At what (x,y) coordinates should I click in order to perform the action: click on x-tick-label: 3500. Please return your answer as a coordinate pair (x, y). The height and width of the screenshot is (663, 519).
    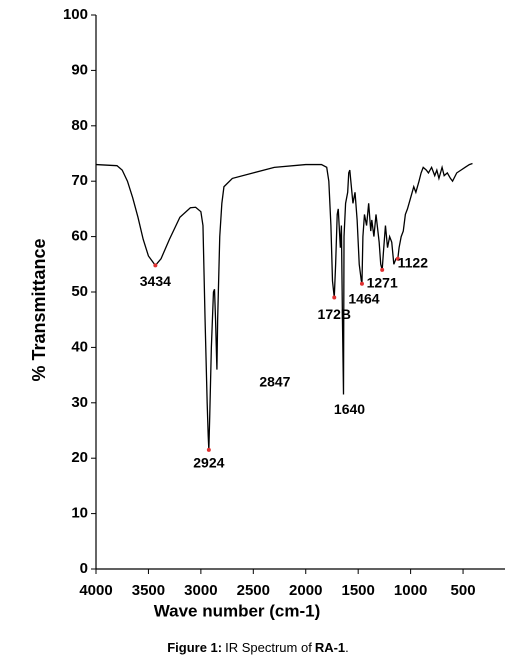
    Looking at the image, I should click on (148, 590).